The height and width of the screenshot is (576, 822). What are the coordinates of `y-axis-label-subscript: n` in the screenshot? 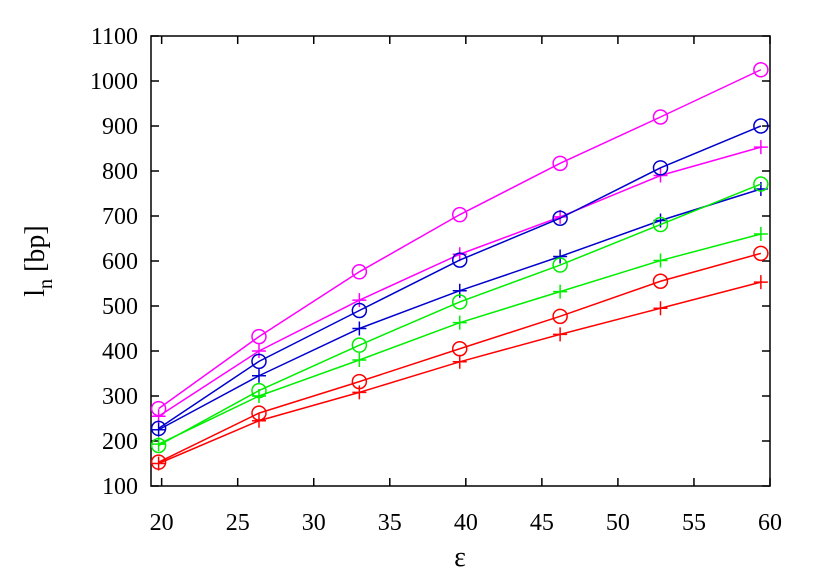 It's located at (46, 284).